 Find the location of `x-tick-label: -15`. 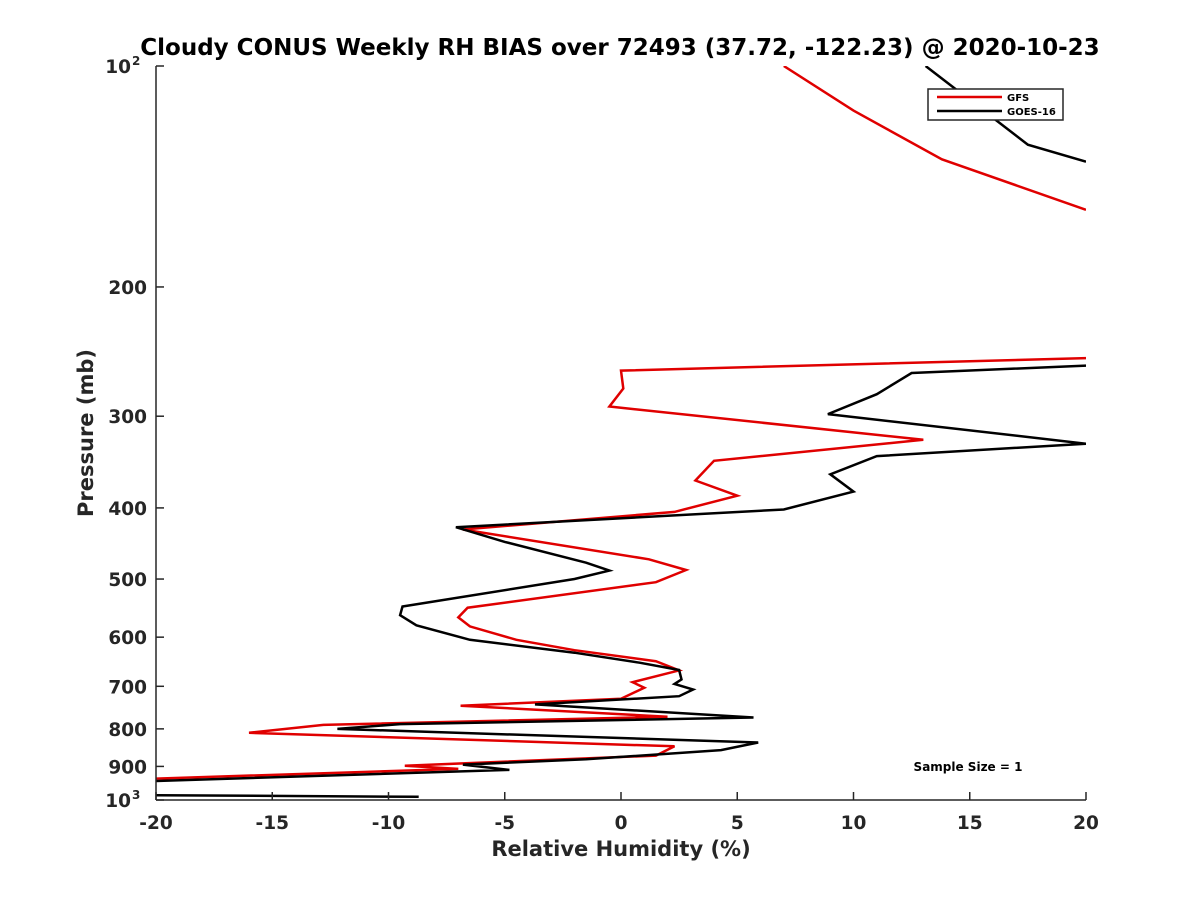

x-tick-label: -15 is located at coordinates (272, 823).